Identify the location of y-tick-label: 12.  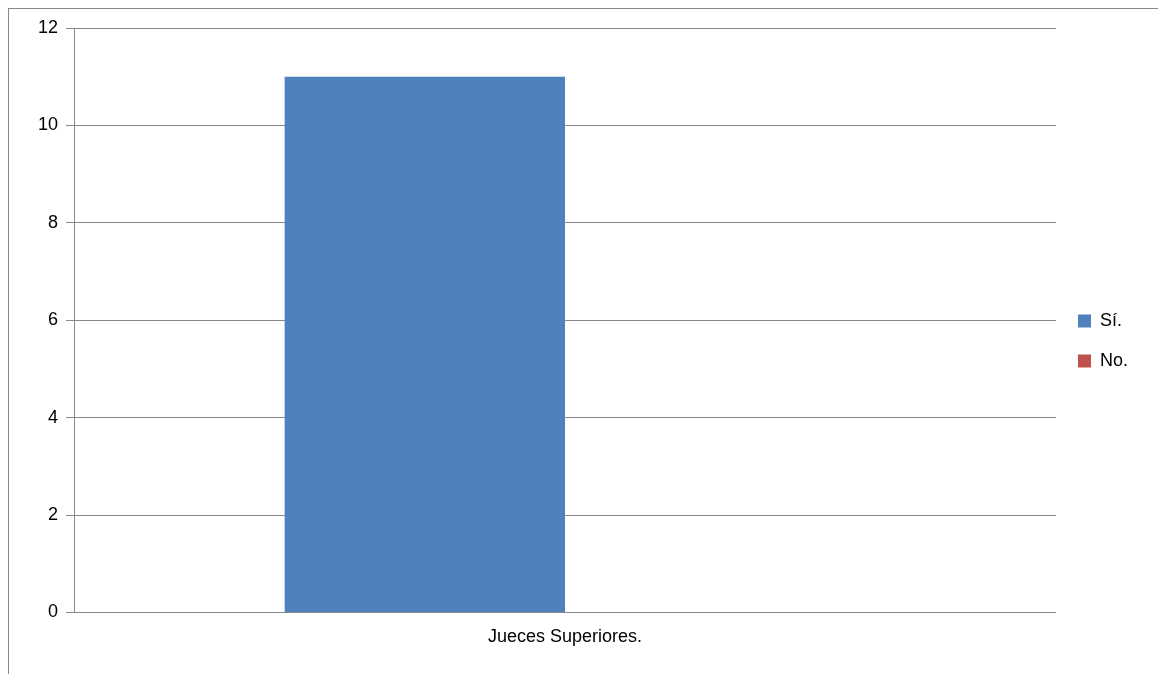
(48, 26).